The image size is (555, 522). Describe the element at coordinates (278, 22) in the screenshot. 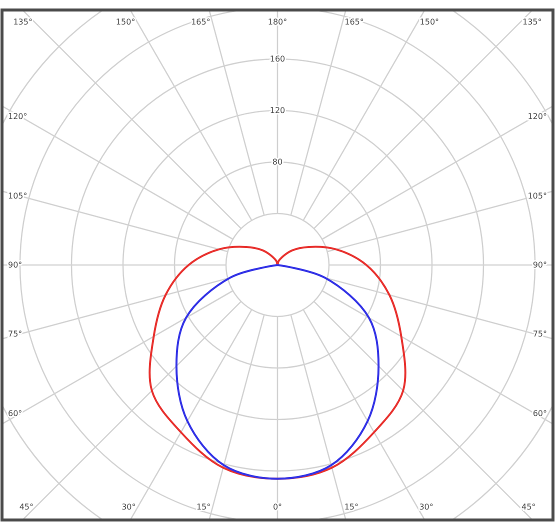

I see `spoke-label: 180°` at that location.